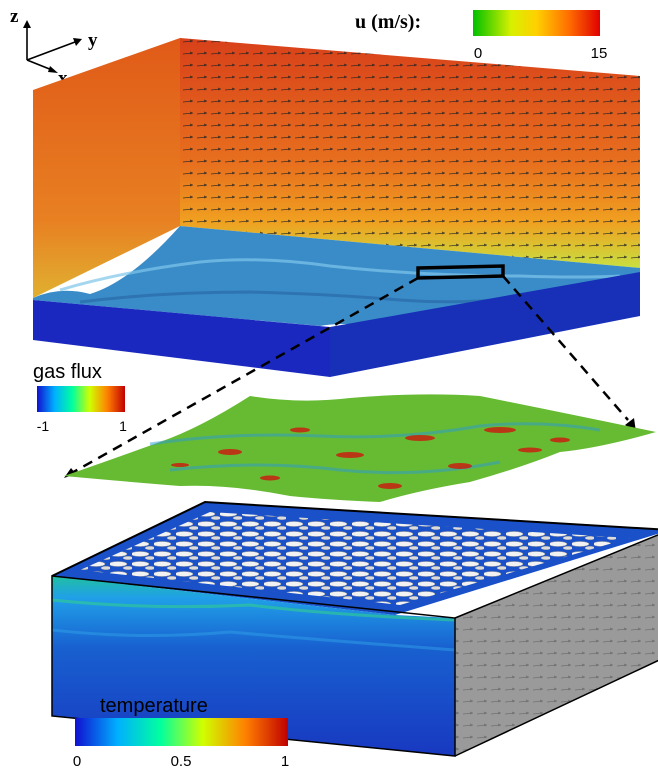 Image resolution: width=658 pixels, height=772 pixels. What do you see at coordinates (106, 168) in the screenshot?
I see `air-left-wall` at bounding box center [106, 168].